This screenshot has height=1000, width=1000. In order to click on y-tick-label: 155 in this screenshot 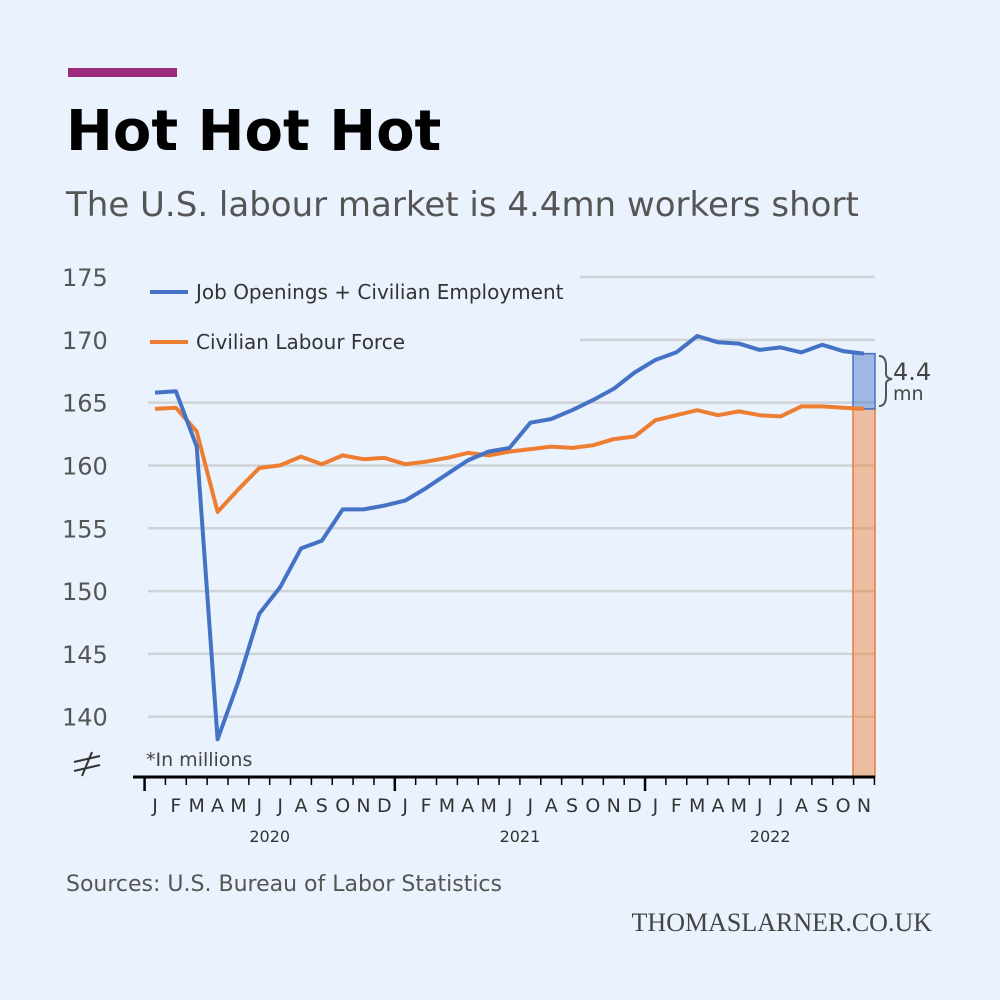, I will do `click(85, 529)`.